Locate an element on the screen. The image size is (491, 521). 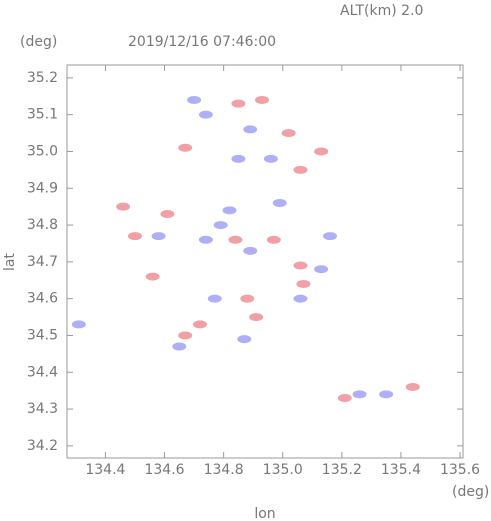
chart-title: 2019/12/16 07:46:00 is located at coordinates (202, 42).